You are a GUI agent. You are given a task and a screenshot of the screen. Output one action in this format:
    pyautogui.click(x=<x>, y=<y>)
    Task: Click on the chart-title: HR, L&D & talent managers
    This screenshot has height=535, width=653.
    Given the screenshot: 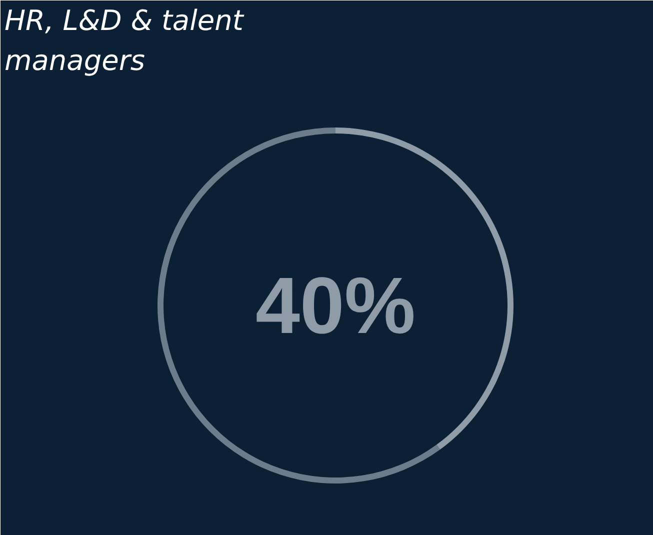 What is the action you would take?
    pyautogui.click(x=124, y=40)
    